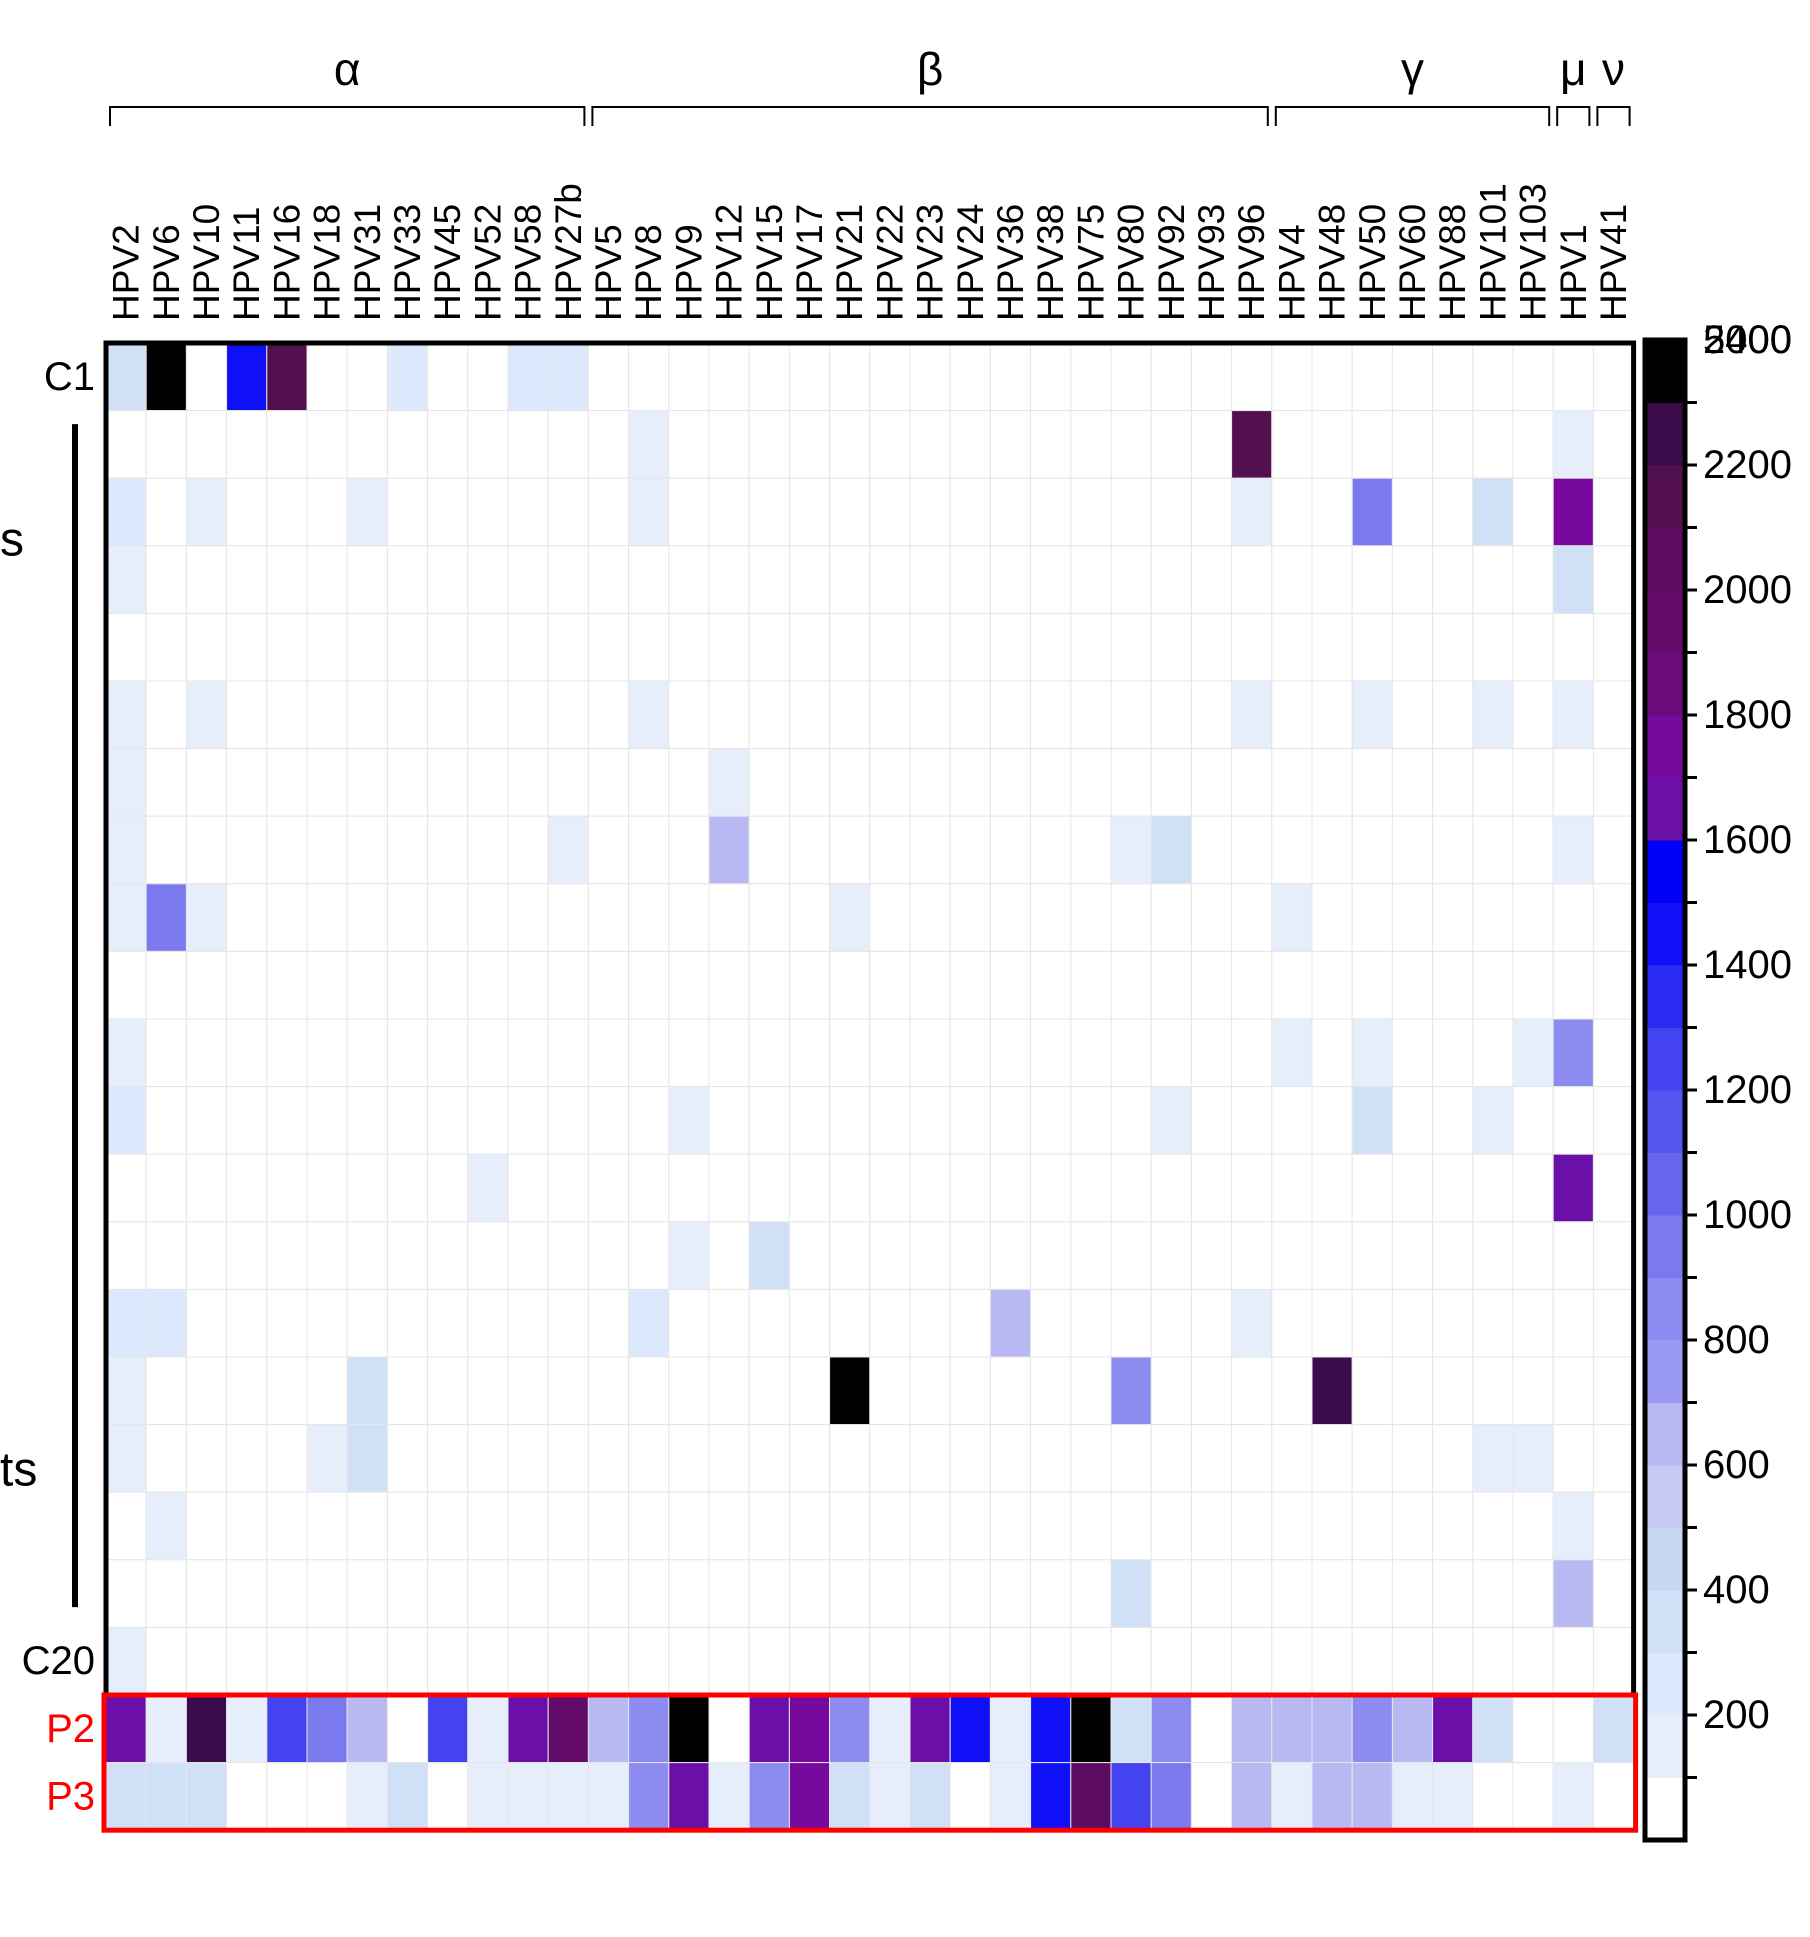  I want to click on column-label-hpv96: HPV96, so click(1251, 262).